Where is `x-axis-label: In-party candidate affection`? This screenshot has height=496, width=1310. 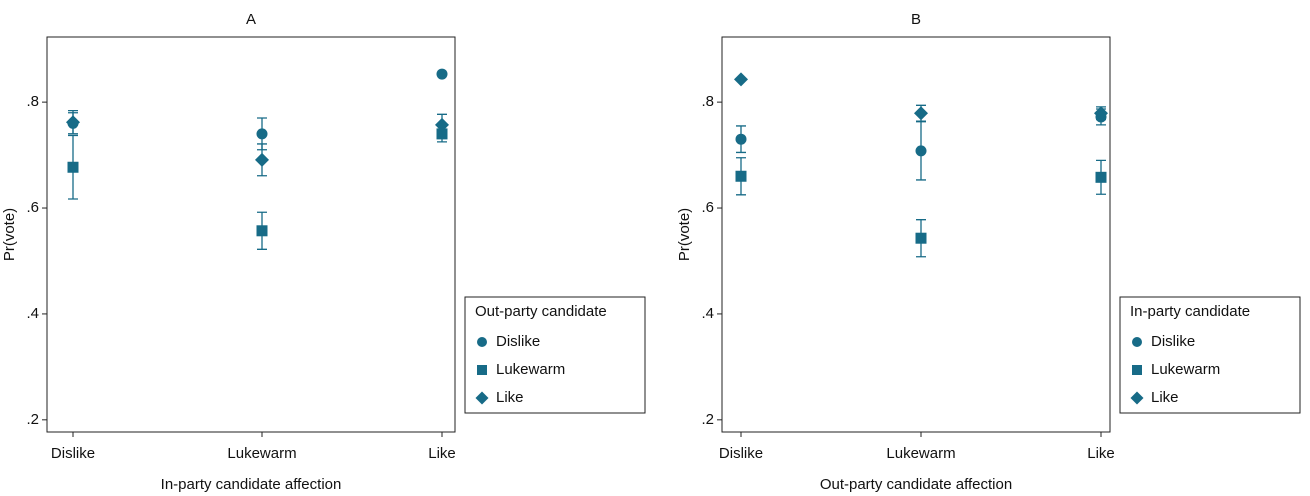 x-axis-label: In-party candidate affection is located at coordinates (251, 484).